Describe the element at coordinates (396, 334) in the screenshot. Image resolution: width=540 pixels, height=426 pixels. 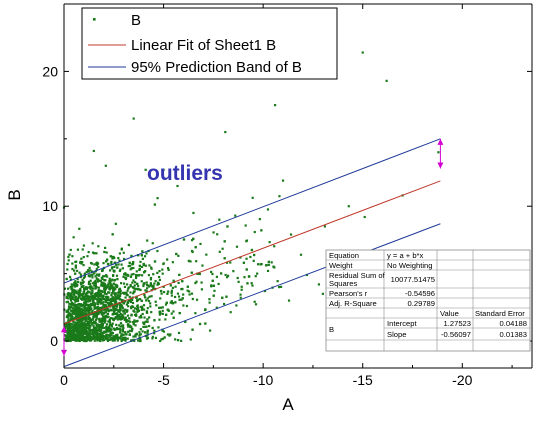
I see `stats-param-name-slope: Slope` at that location.